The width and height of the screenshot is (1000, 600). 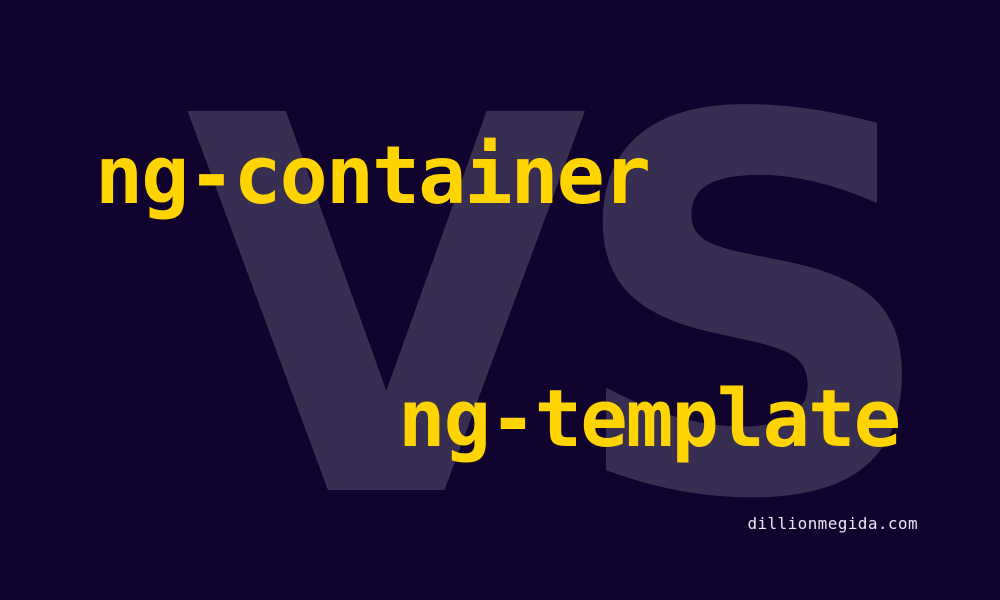 I want to click on site-url-text: dillionmegida.com, so click(x=832, y=523).